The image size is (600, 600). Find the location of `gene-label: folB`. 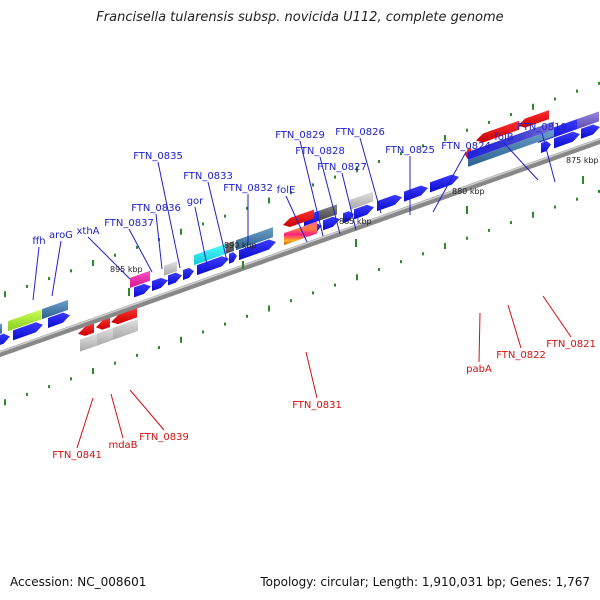

gene-label: folB is located at coordinates (503, 137).